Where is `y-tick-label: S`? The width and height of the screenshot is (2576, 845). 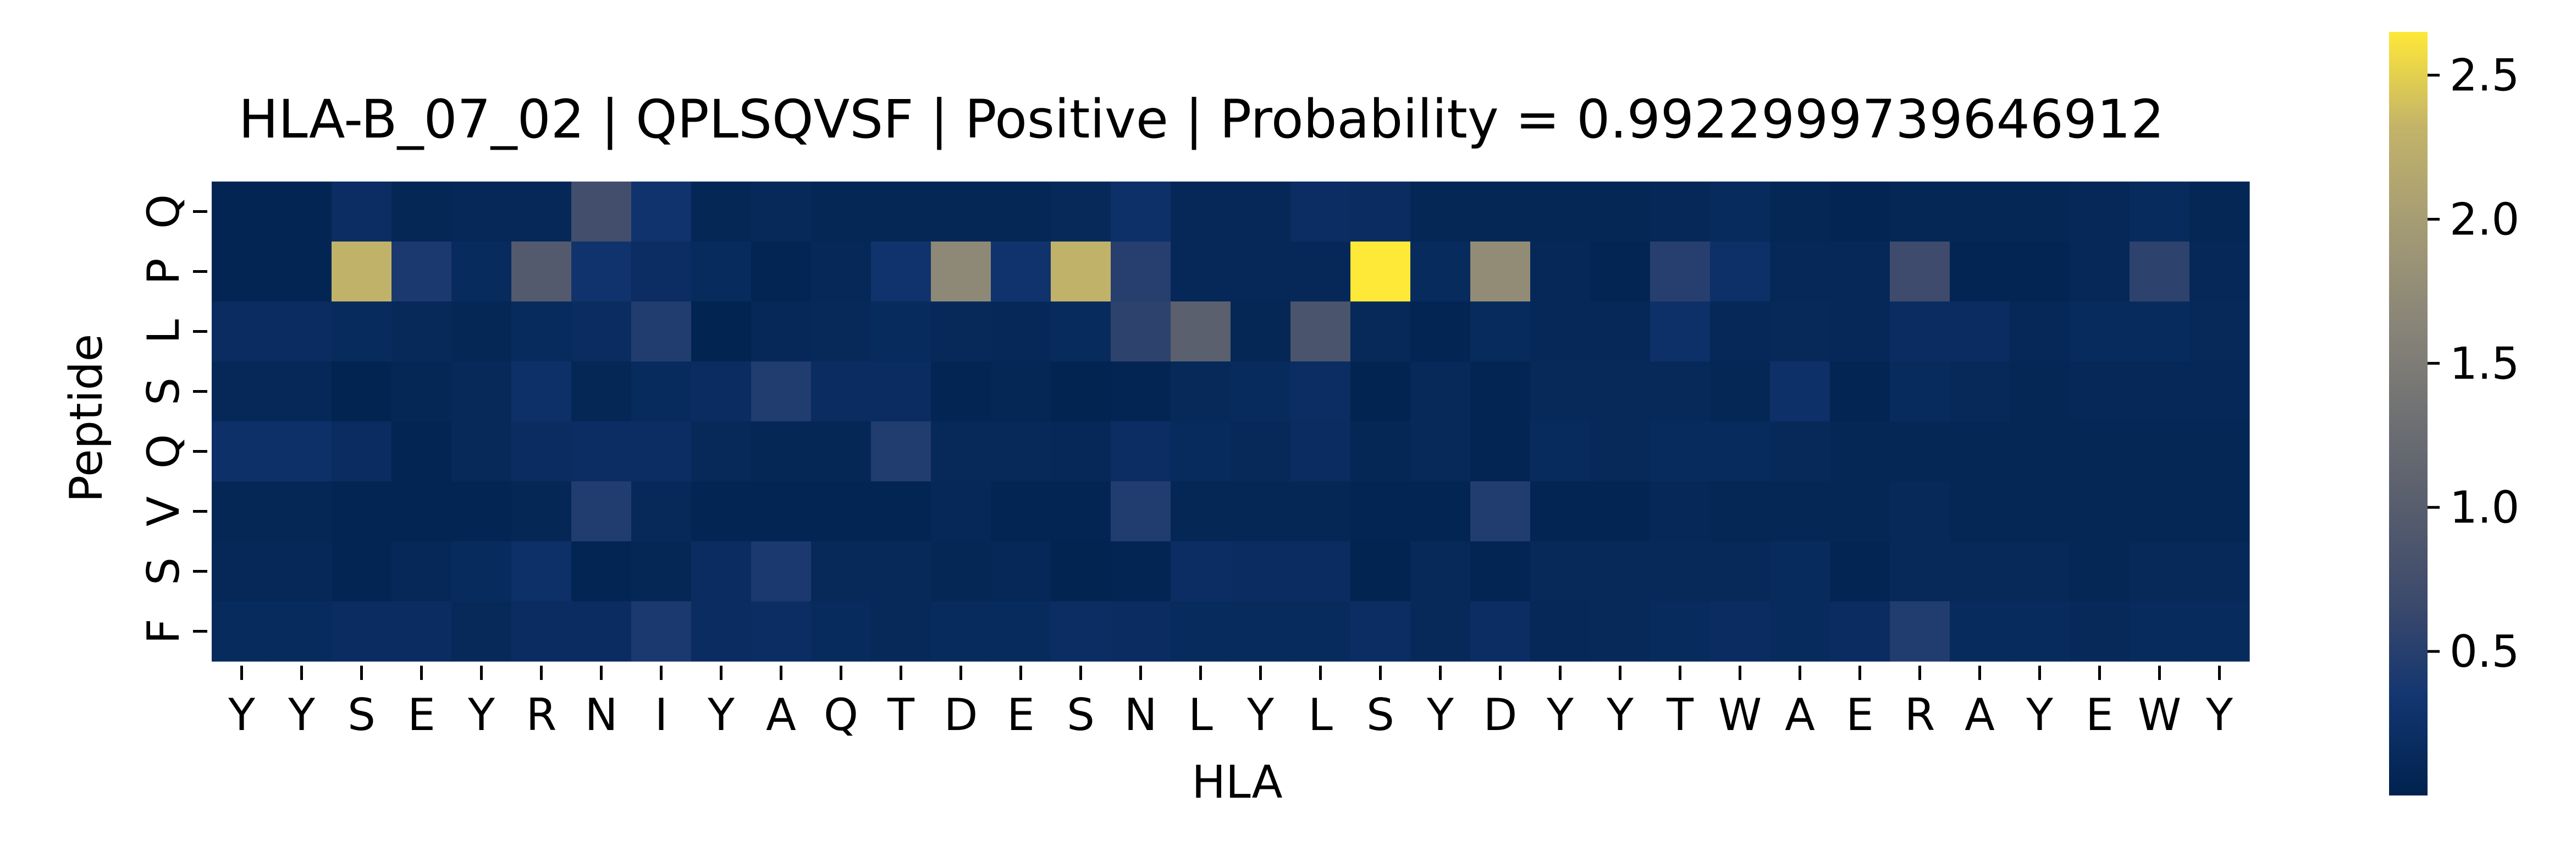 y-tick-label: S is located at coordinates (163, 391).